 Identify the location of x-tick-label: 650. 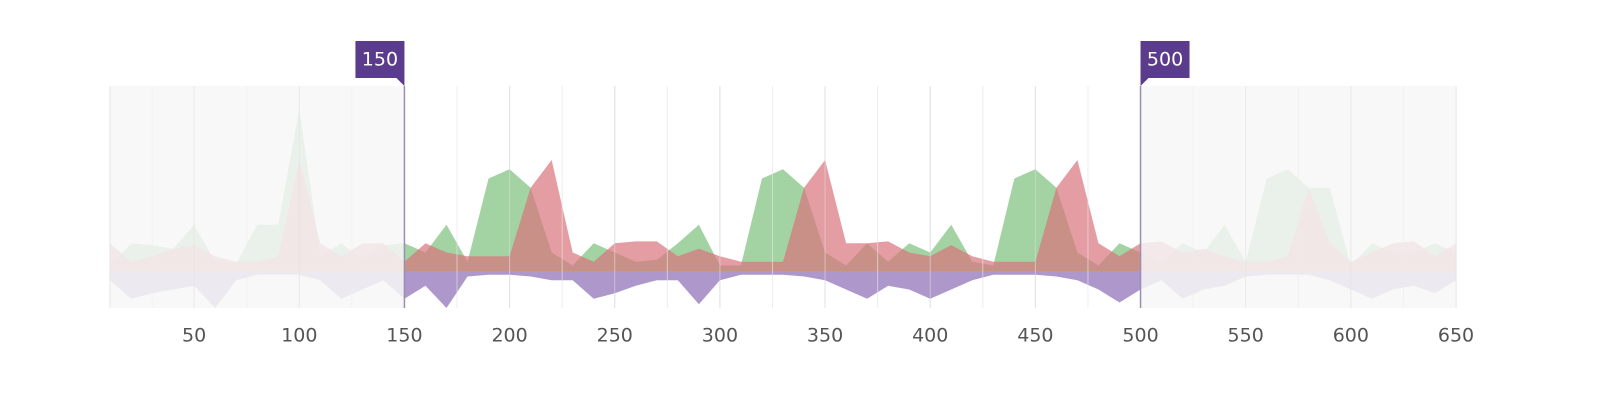
(1456, 336).